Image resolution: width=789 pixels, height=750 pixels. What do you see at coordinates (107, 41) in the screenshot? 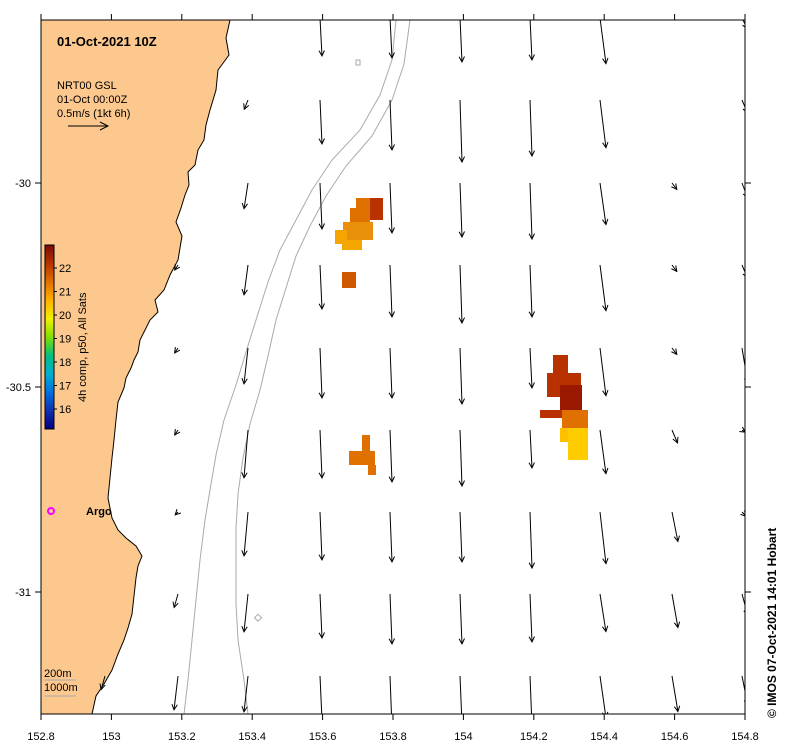
I see `map-title: 01-Oct-2021 10Z` at bounding box center [107, 41].